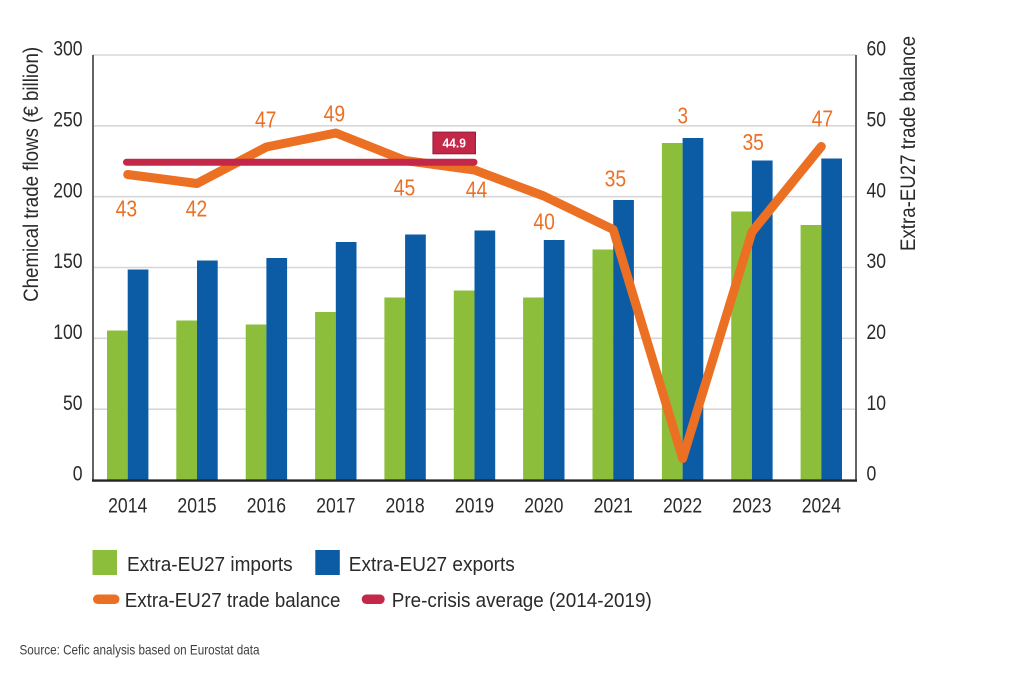 The width and height of the screenshot is (1024, 677). I want to click on svg-text: 250, so click(67, 119).